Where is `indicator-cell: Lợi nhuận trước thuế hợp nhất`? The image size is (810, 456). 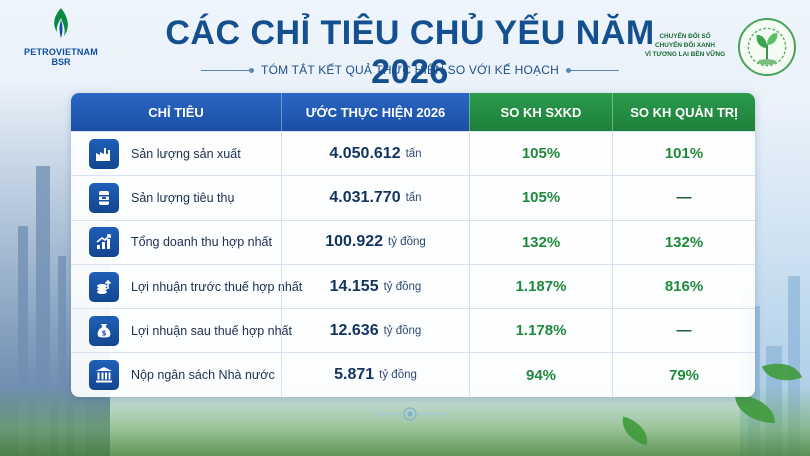
indicator-cell: Lợi nhuận trước thuế hợp nhất is located at coordinates (186, 286).